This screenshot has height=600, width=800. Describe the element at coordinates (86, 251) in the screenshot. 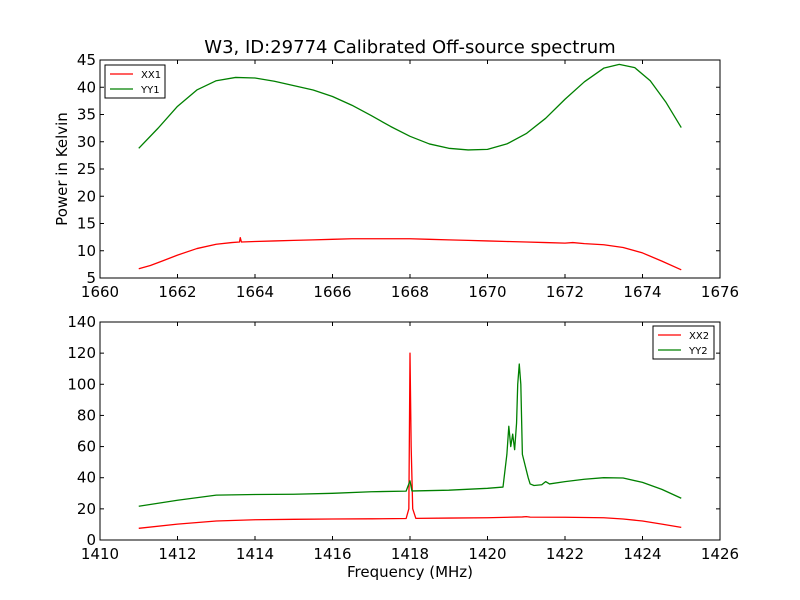

I see `y-tick-label: 10` at that location.